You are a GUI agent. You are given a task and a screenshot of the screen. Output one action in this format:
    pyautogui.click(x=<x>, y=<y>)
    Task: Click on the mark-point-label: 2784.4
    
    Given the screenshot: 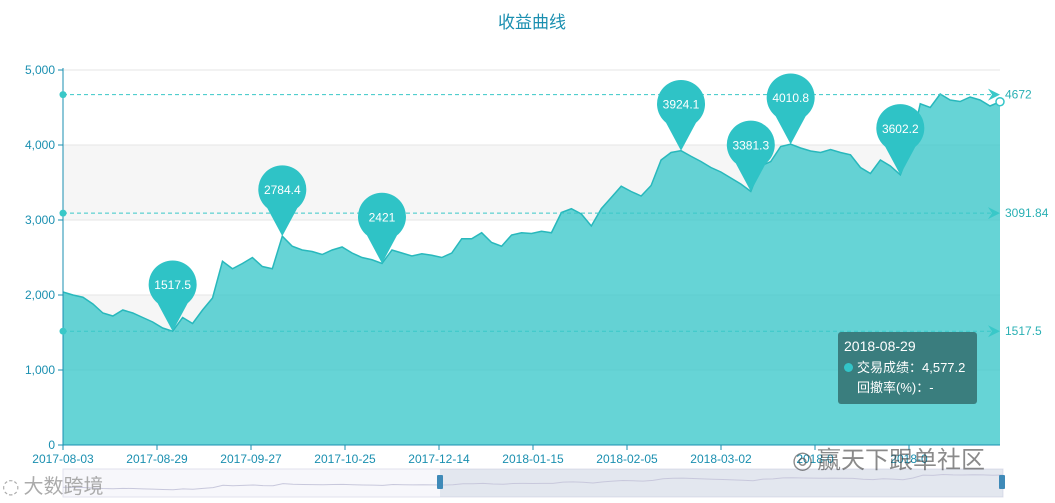 What is the action you would take?
    pyautogui.click(x=282, y=190)
    